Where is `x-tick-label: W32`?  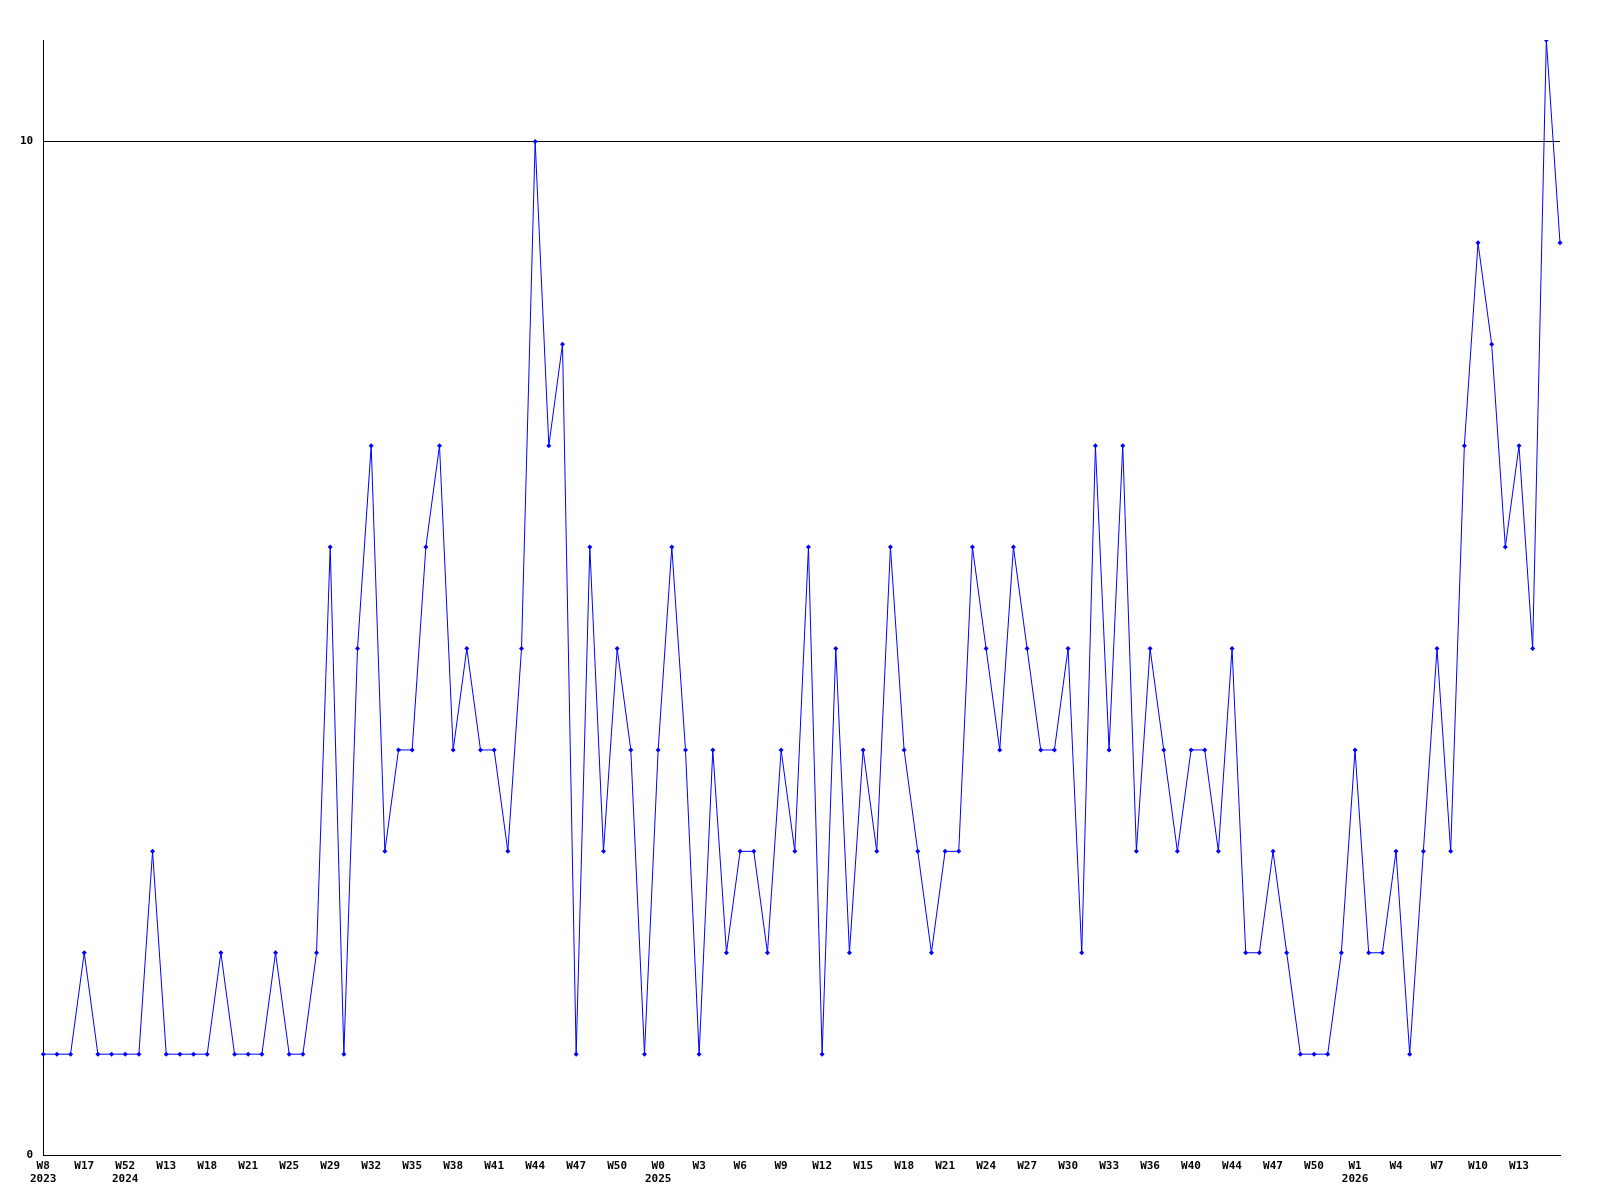 x-tick-label: W32 is located at coordinates (371, 1166).